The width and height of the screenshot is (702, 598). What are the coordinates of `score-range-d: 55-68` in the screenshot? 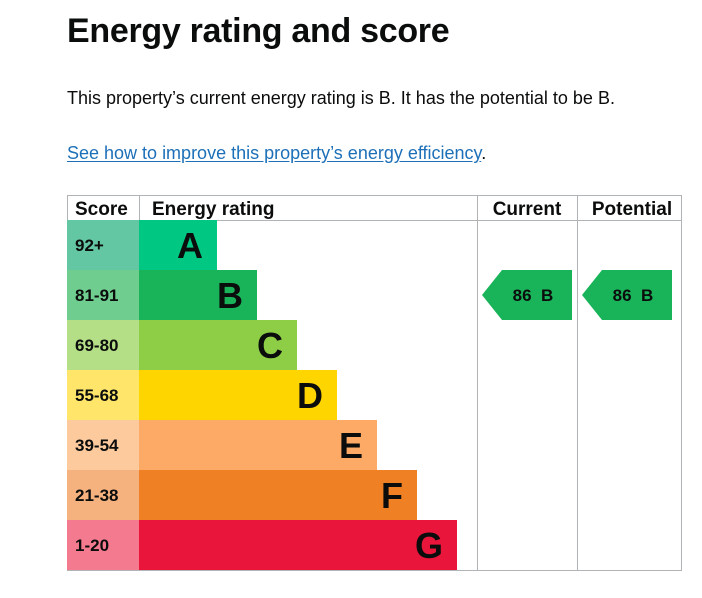 It's located at (96, 395).